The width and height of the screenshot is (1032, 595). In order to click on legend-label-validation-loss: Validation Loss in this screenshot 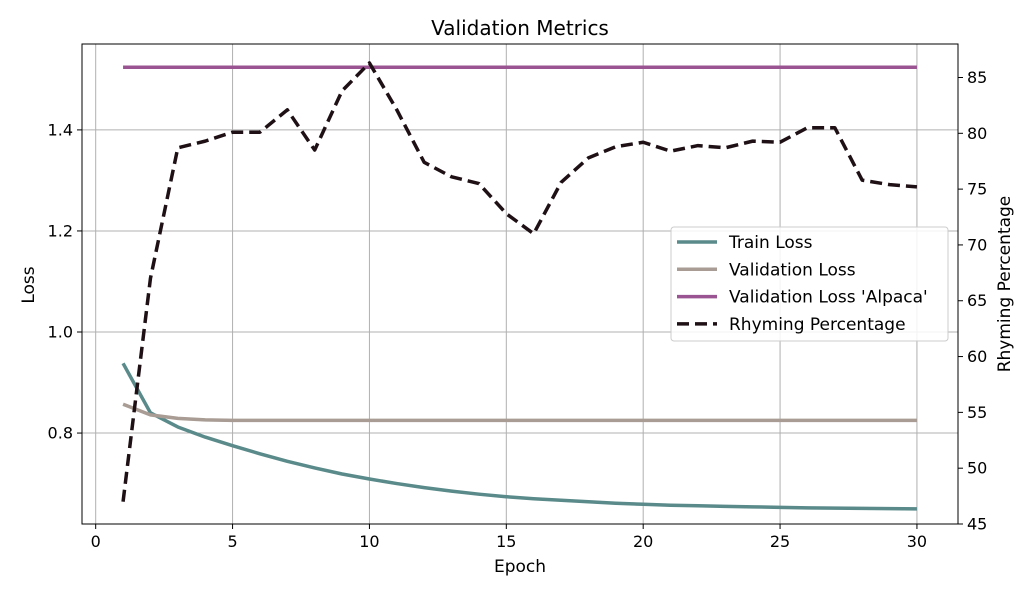, I will do `click(792, 270)`.